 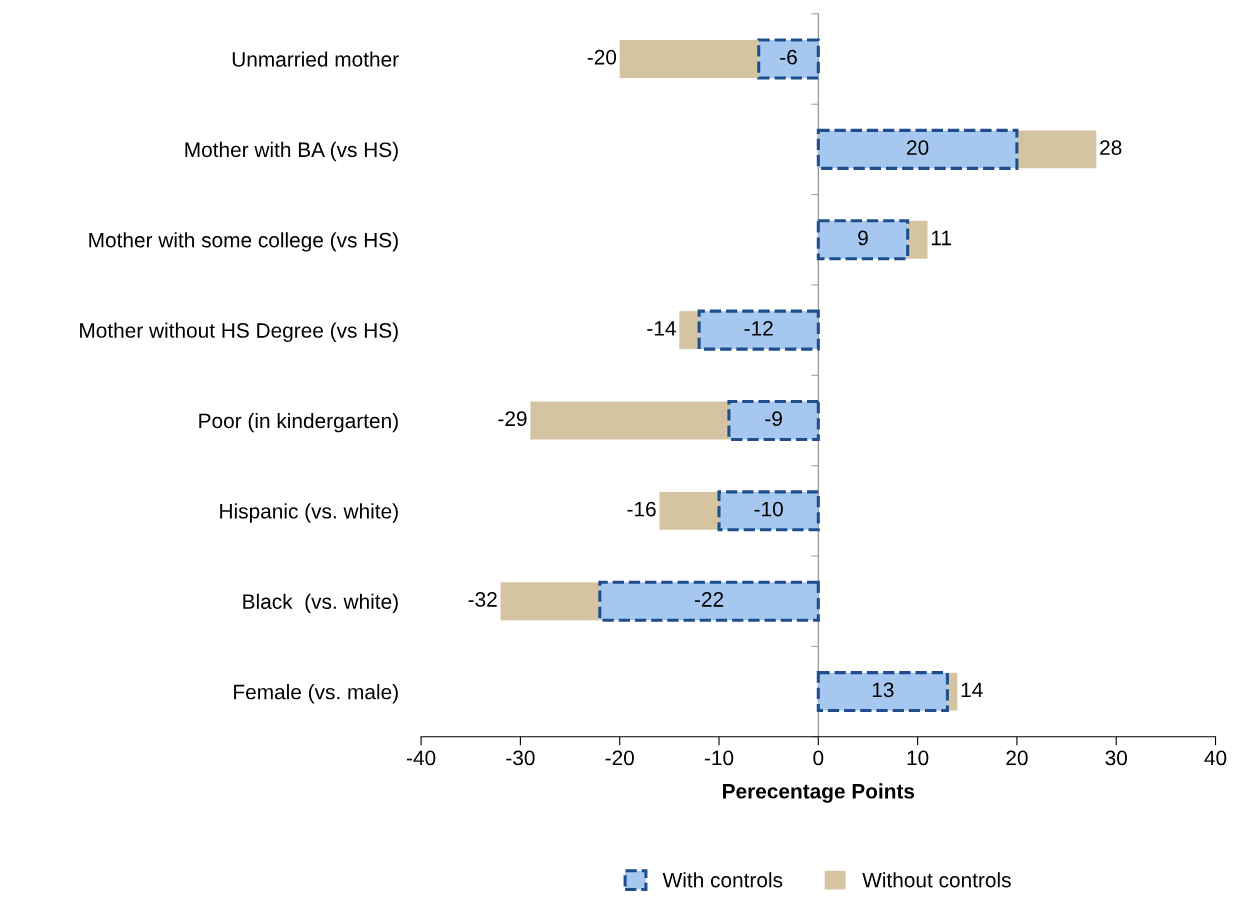 I want to click on y-tick-label: Female (vs. male), so click(x=316, y=694).